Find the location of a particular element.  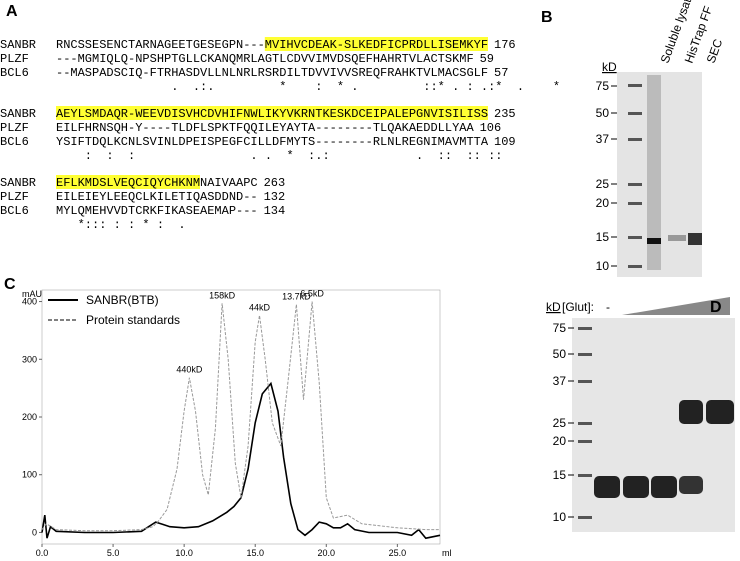

sequence: RNCSSESENCTARNAGEETGESEGPN--- is located at coordinates (160, 45).